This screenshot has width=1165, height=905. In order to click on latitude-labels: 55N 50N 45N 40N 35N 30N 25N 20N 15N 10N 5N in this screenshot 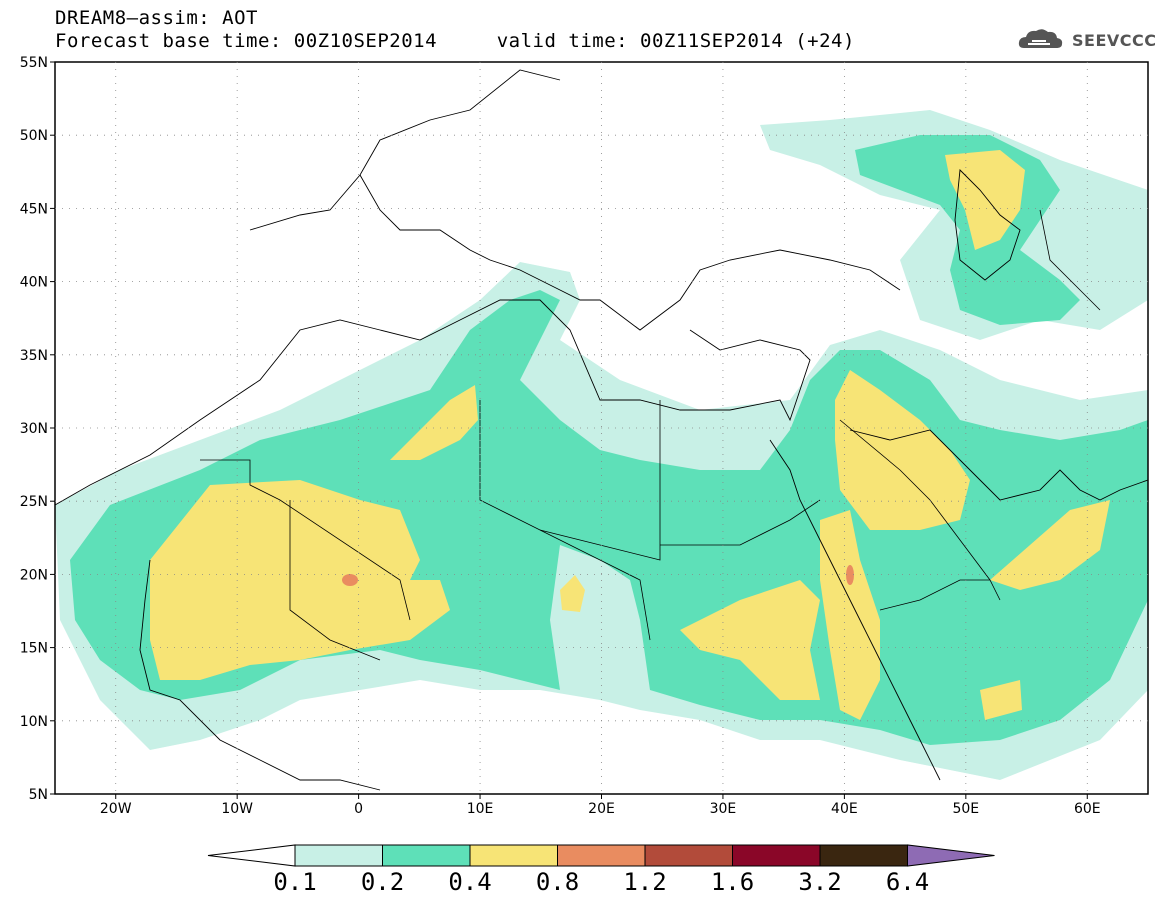, I will do `click(34, 429)`.